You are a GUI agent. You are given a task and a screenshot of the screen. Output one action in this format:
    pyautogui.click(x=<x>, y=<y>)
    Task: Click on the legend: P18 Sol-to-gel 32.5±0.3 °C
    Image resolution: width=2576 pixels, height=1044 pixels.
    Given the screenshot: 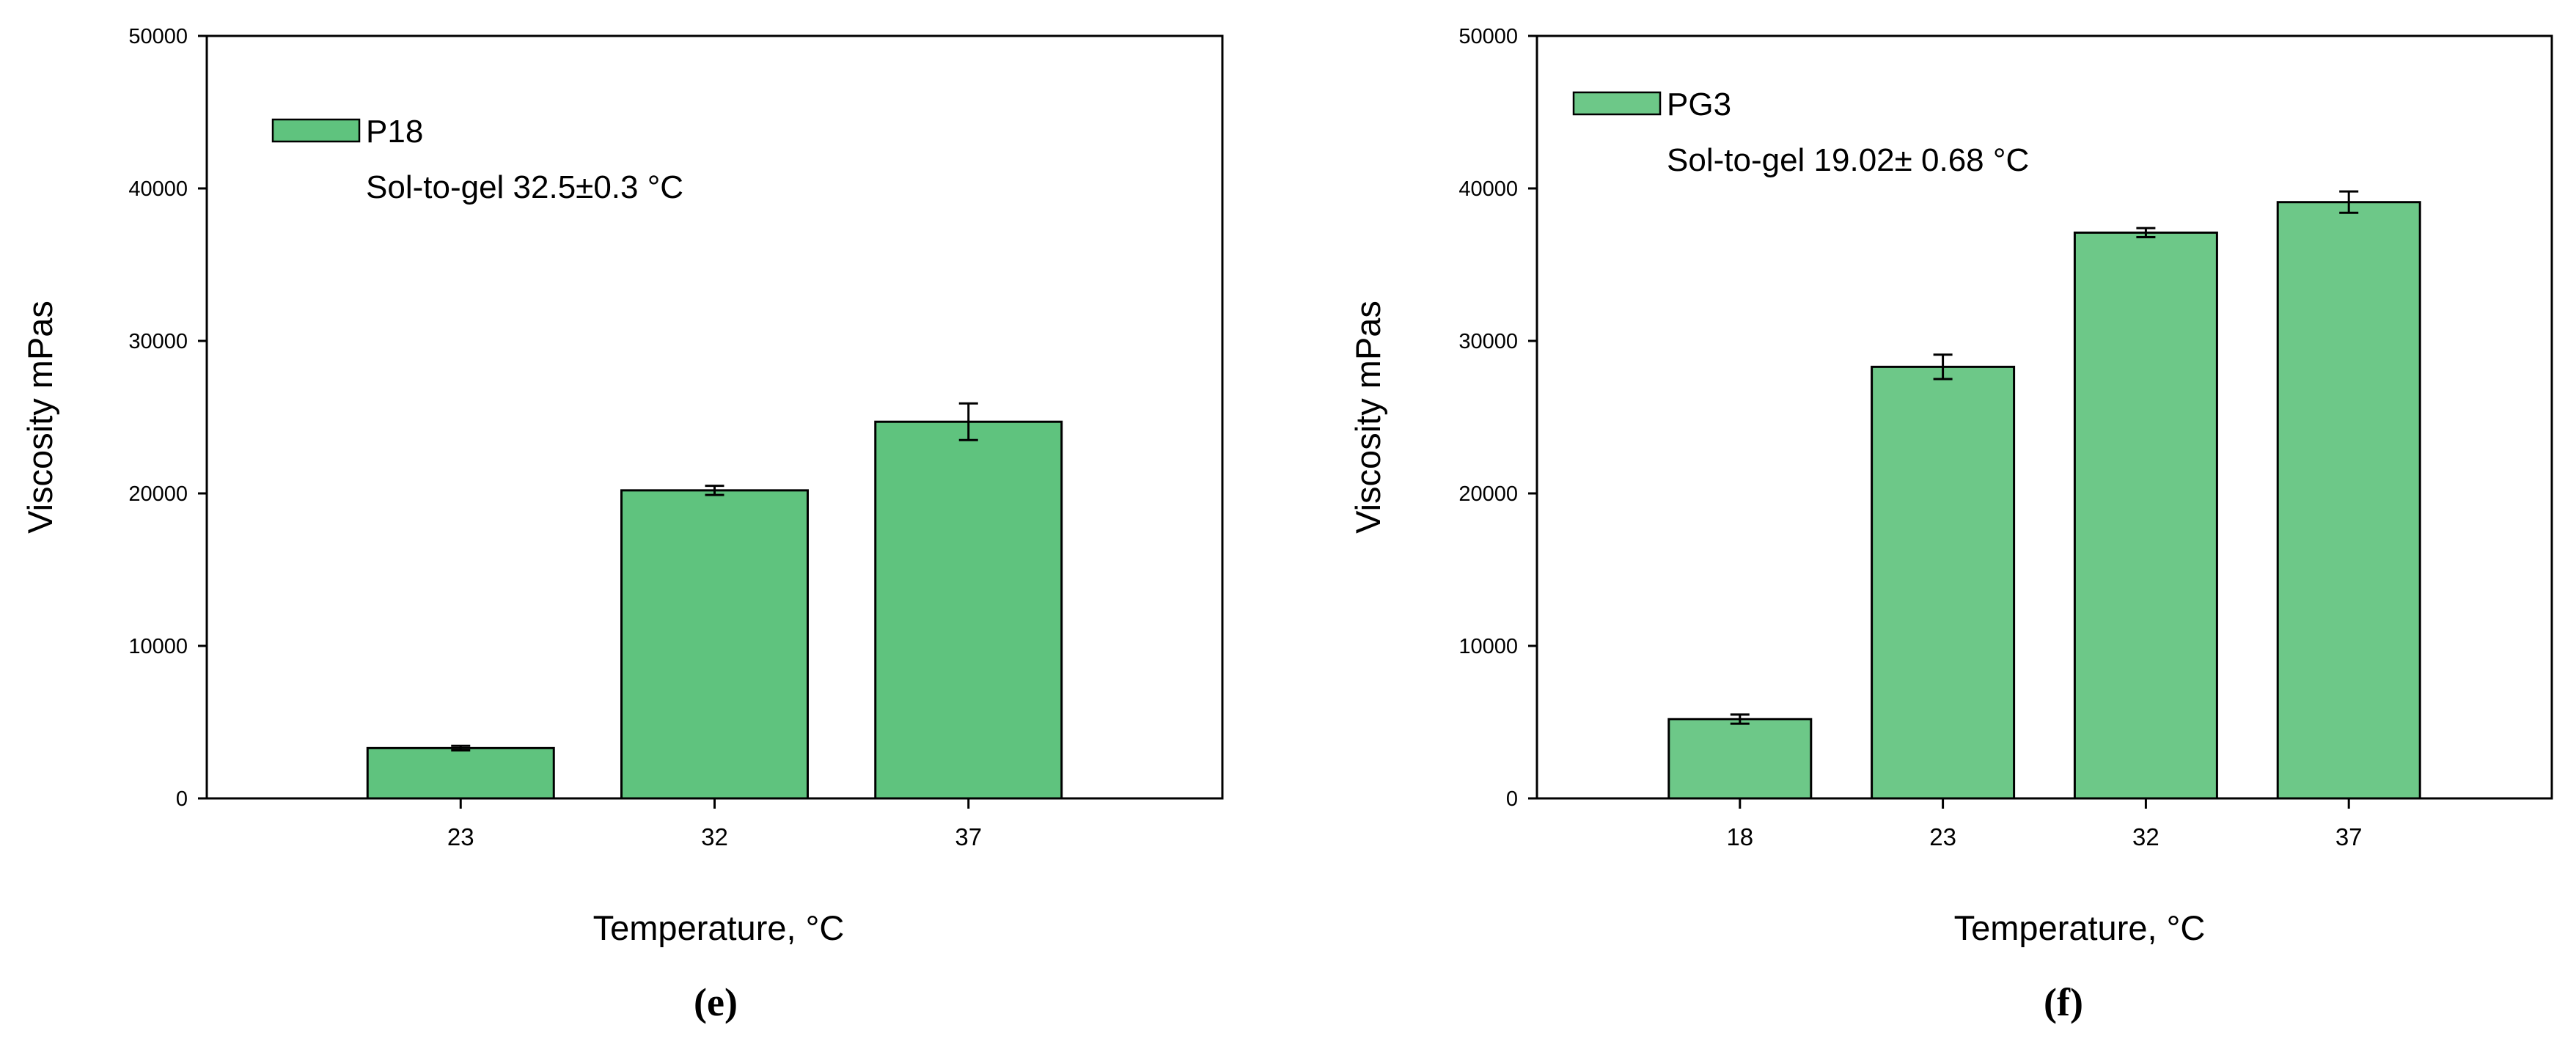 What is the action you would take?
    pyautogui.click(x=477, y=159)
    